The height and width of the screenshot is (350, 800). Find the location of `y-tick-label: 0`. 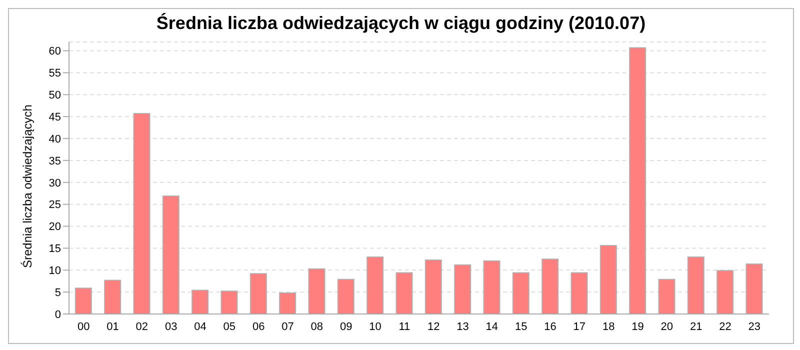

y-tick-label: 0 is located at coordinates (57, 314).